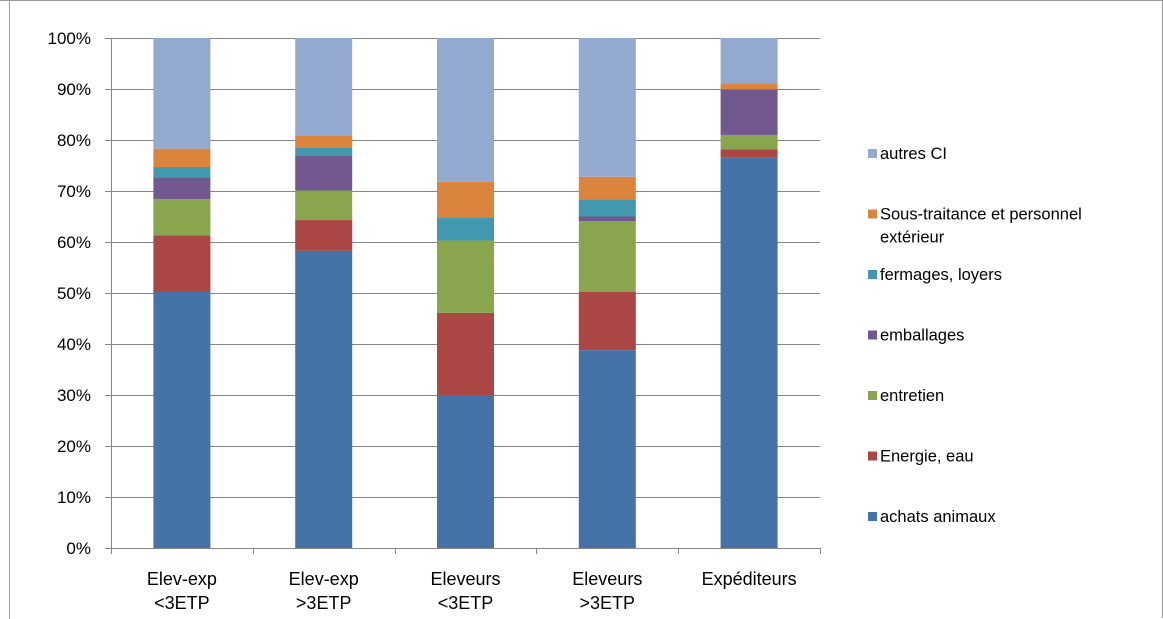 The width and height of the screenshot is (1163, 619). Describe the element at coordinates (74, 395) in the screenshot. I see `y-tick-label: 30%` at that location.